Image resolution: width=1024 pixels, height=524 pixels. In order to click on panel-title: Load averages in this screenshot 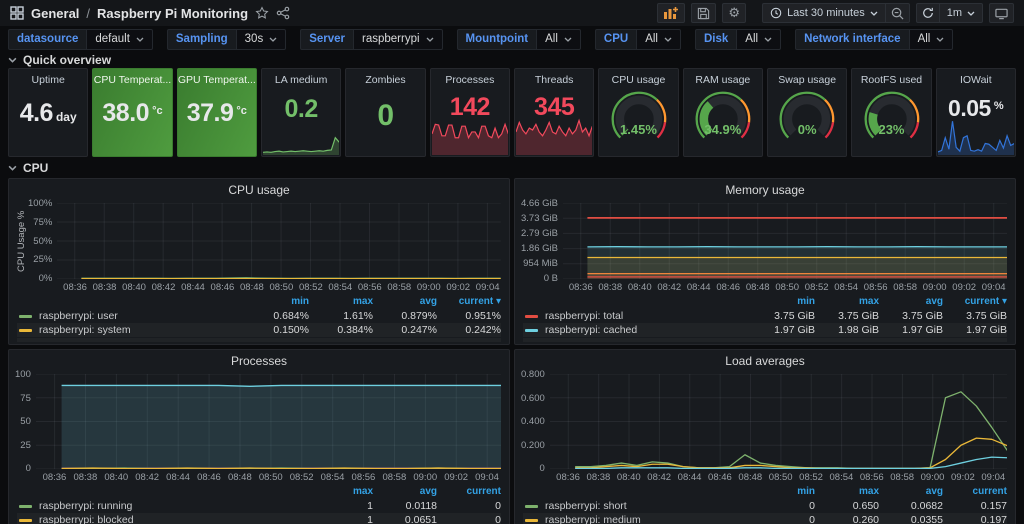, I will do `click(765, 361)`.